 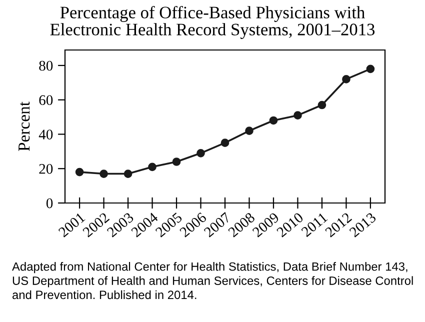 I want to click on y-tick-label: 80, so click(x=46, y=65).